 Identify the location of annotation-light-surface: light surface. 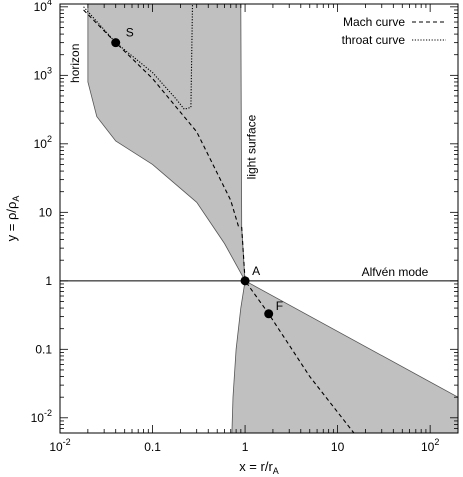
(252, 146).